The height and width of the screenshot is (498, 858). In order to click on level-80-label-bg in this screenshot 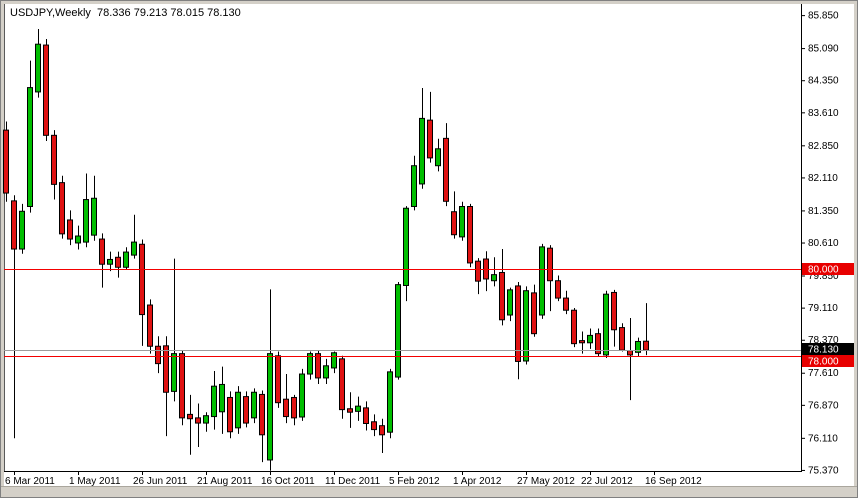, I will do `click(828, 269)`.